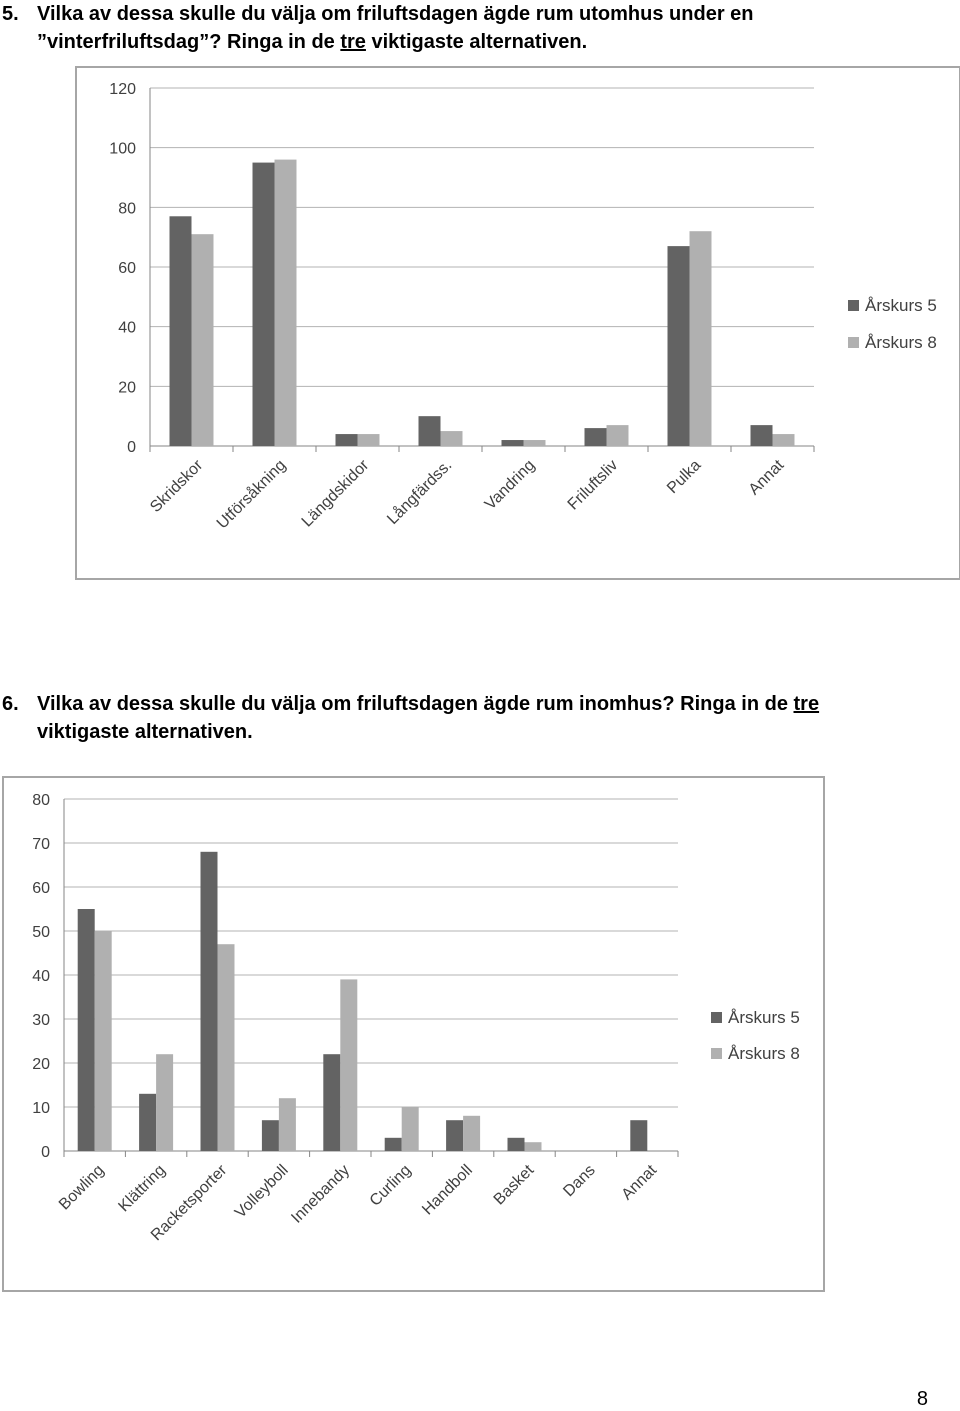 The width and height of the screenshot is (960, 1411). What do you see at coordinates (122, 149) in the screenshot?
I see `outdoor-ytick-label: 100` at bounding box center [122, 149].